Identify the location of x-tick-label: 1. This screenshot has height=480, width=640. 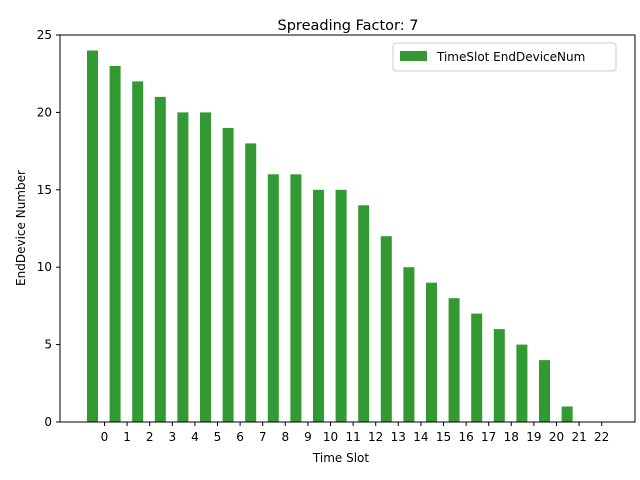
(127, 437).